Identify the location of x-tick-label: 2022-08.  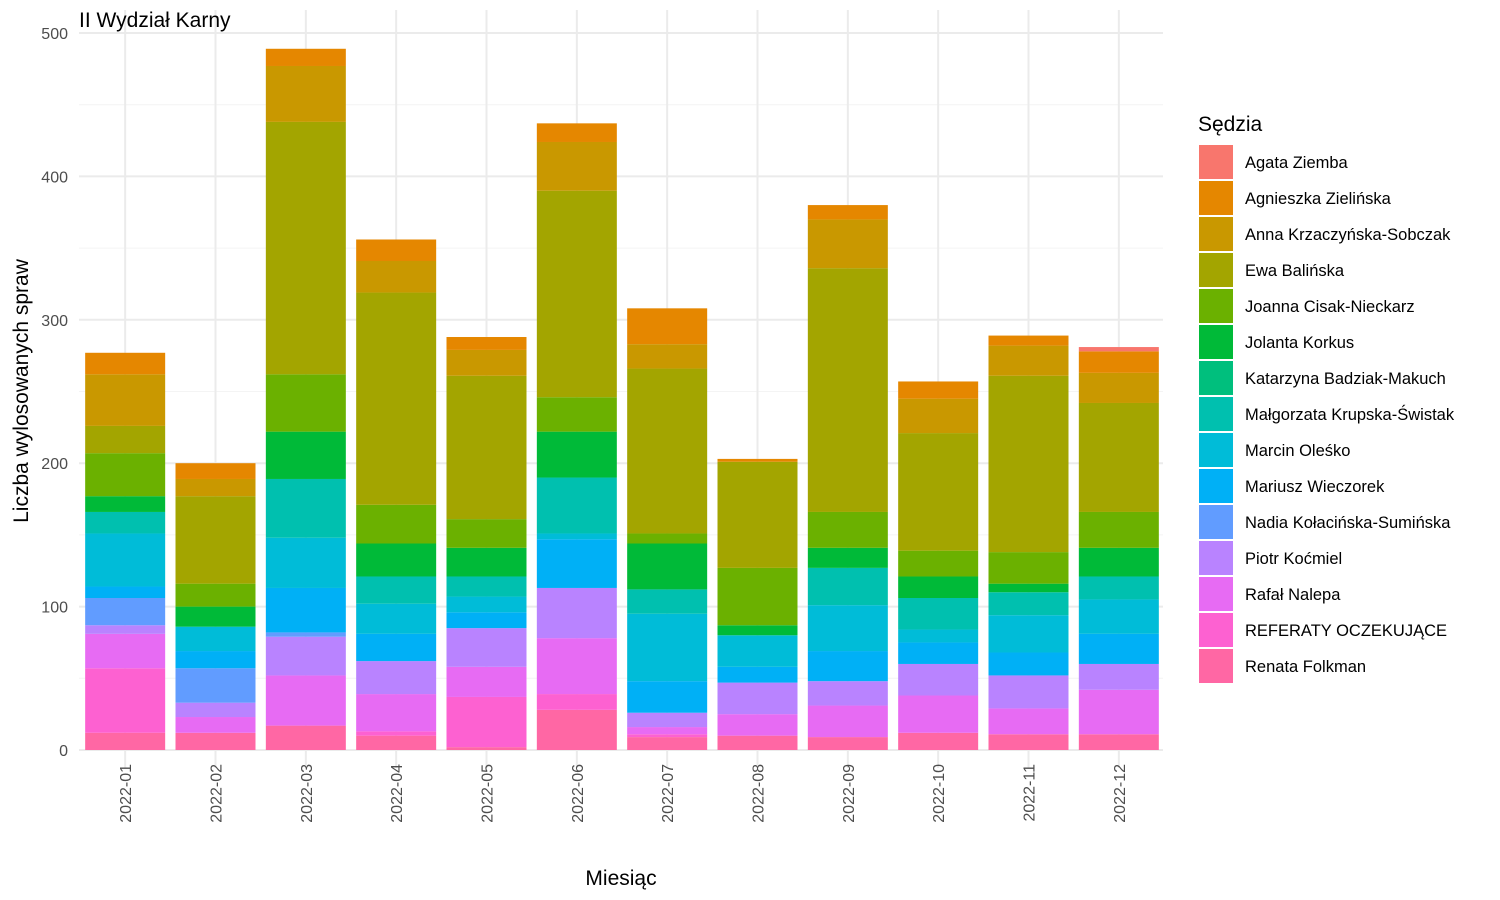
(759, 793).